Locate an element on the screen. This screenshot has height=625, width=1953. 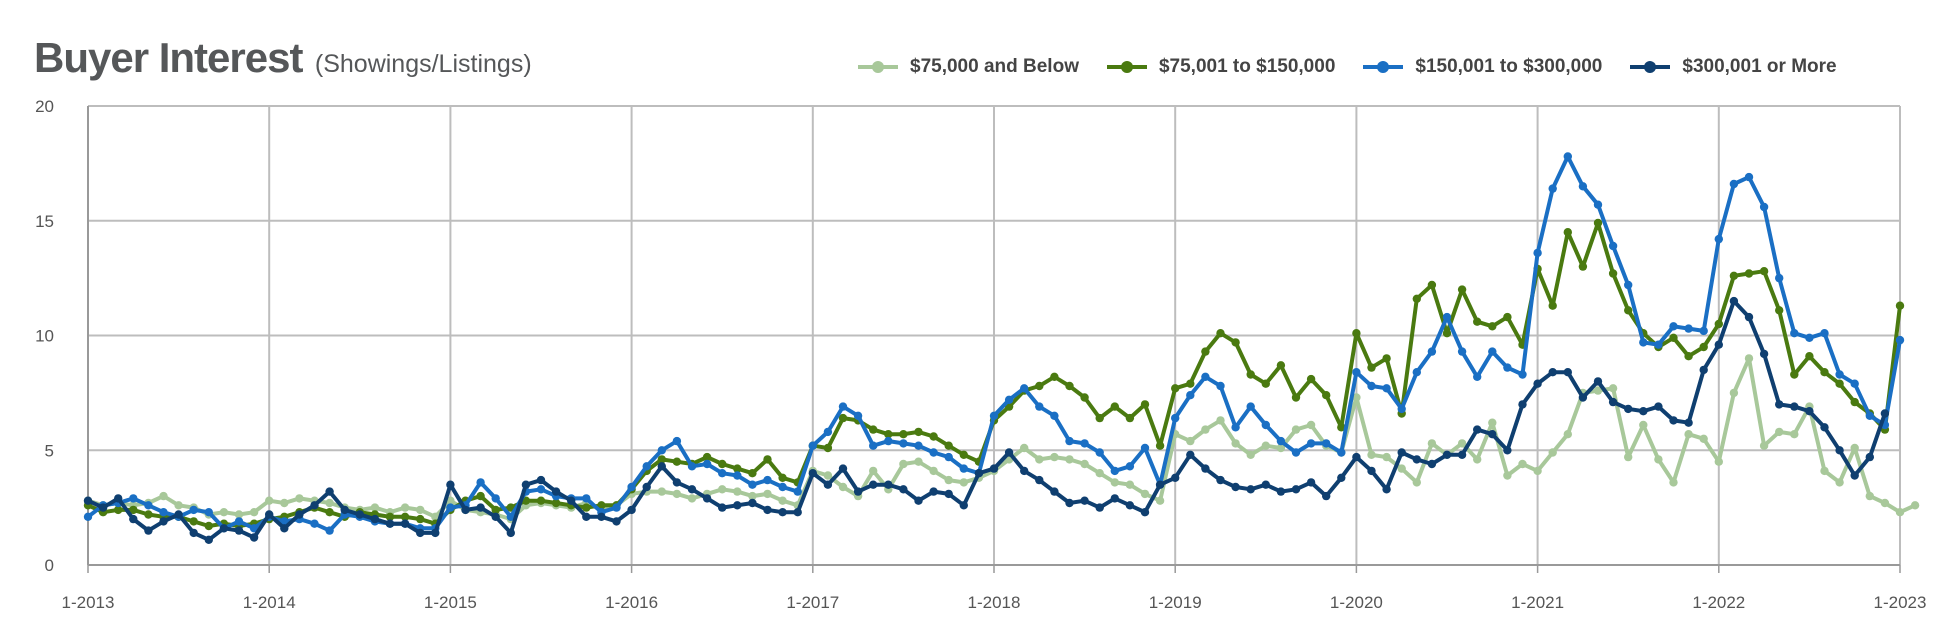
x-tick-label-10: 1-2023 is located at coordinates (1900, 602).